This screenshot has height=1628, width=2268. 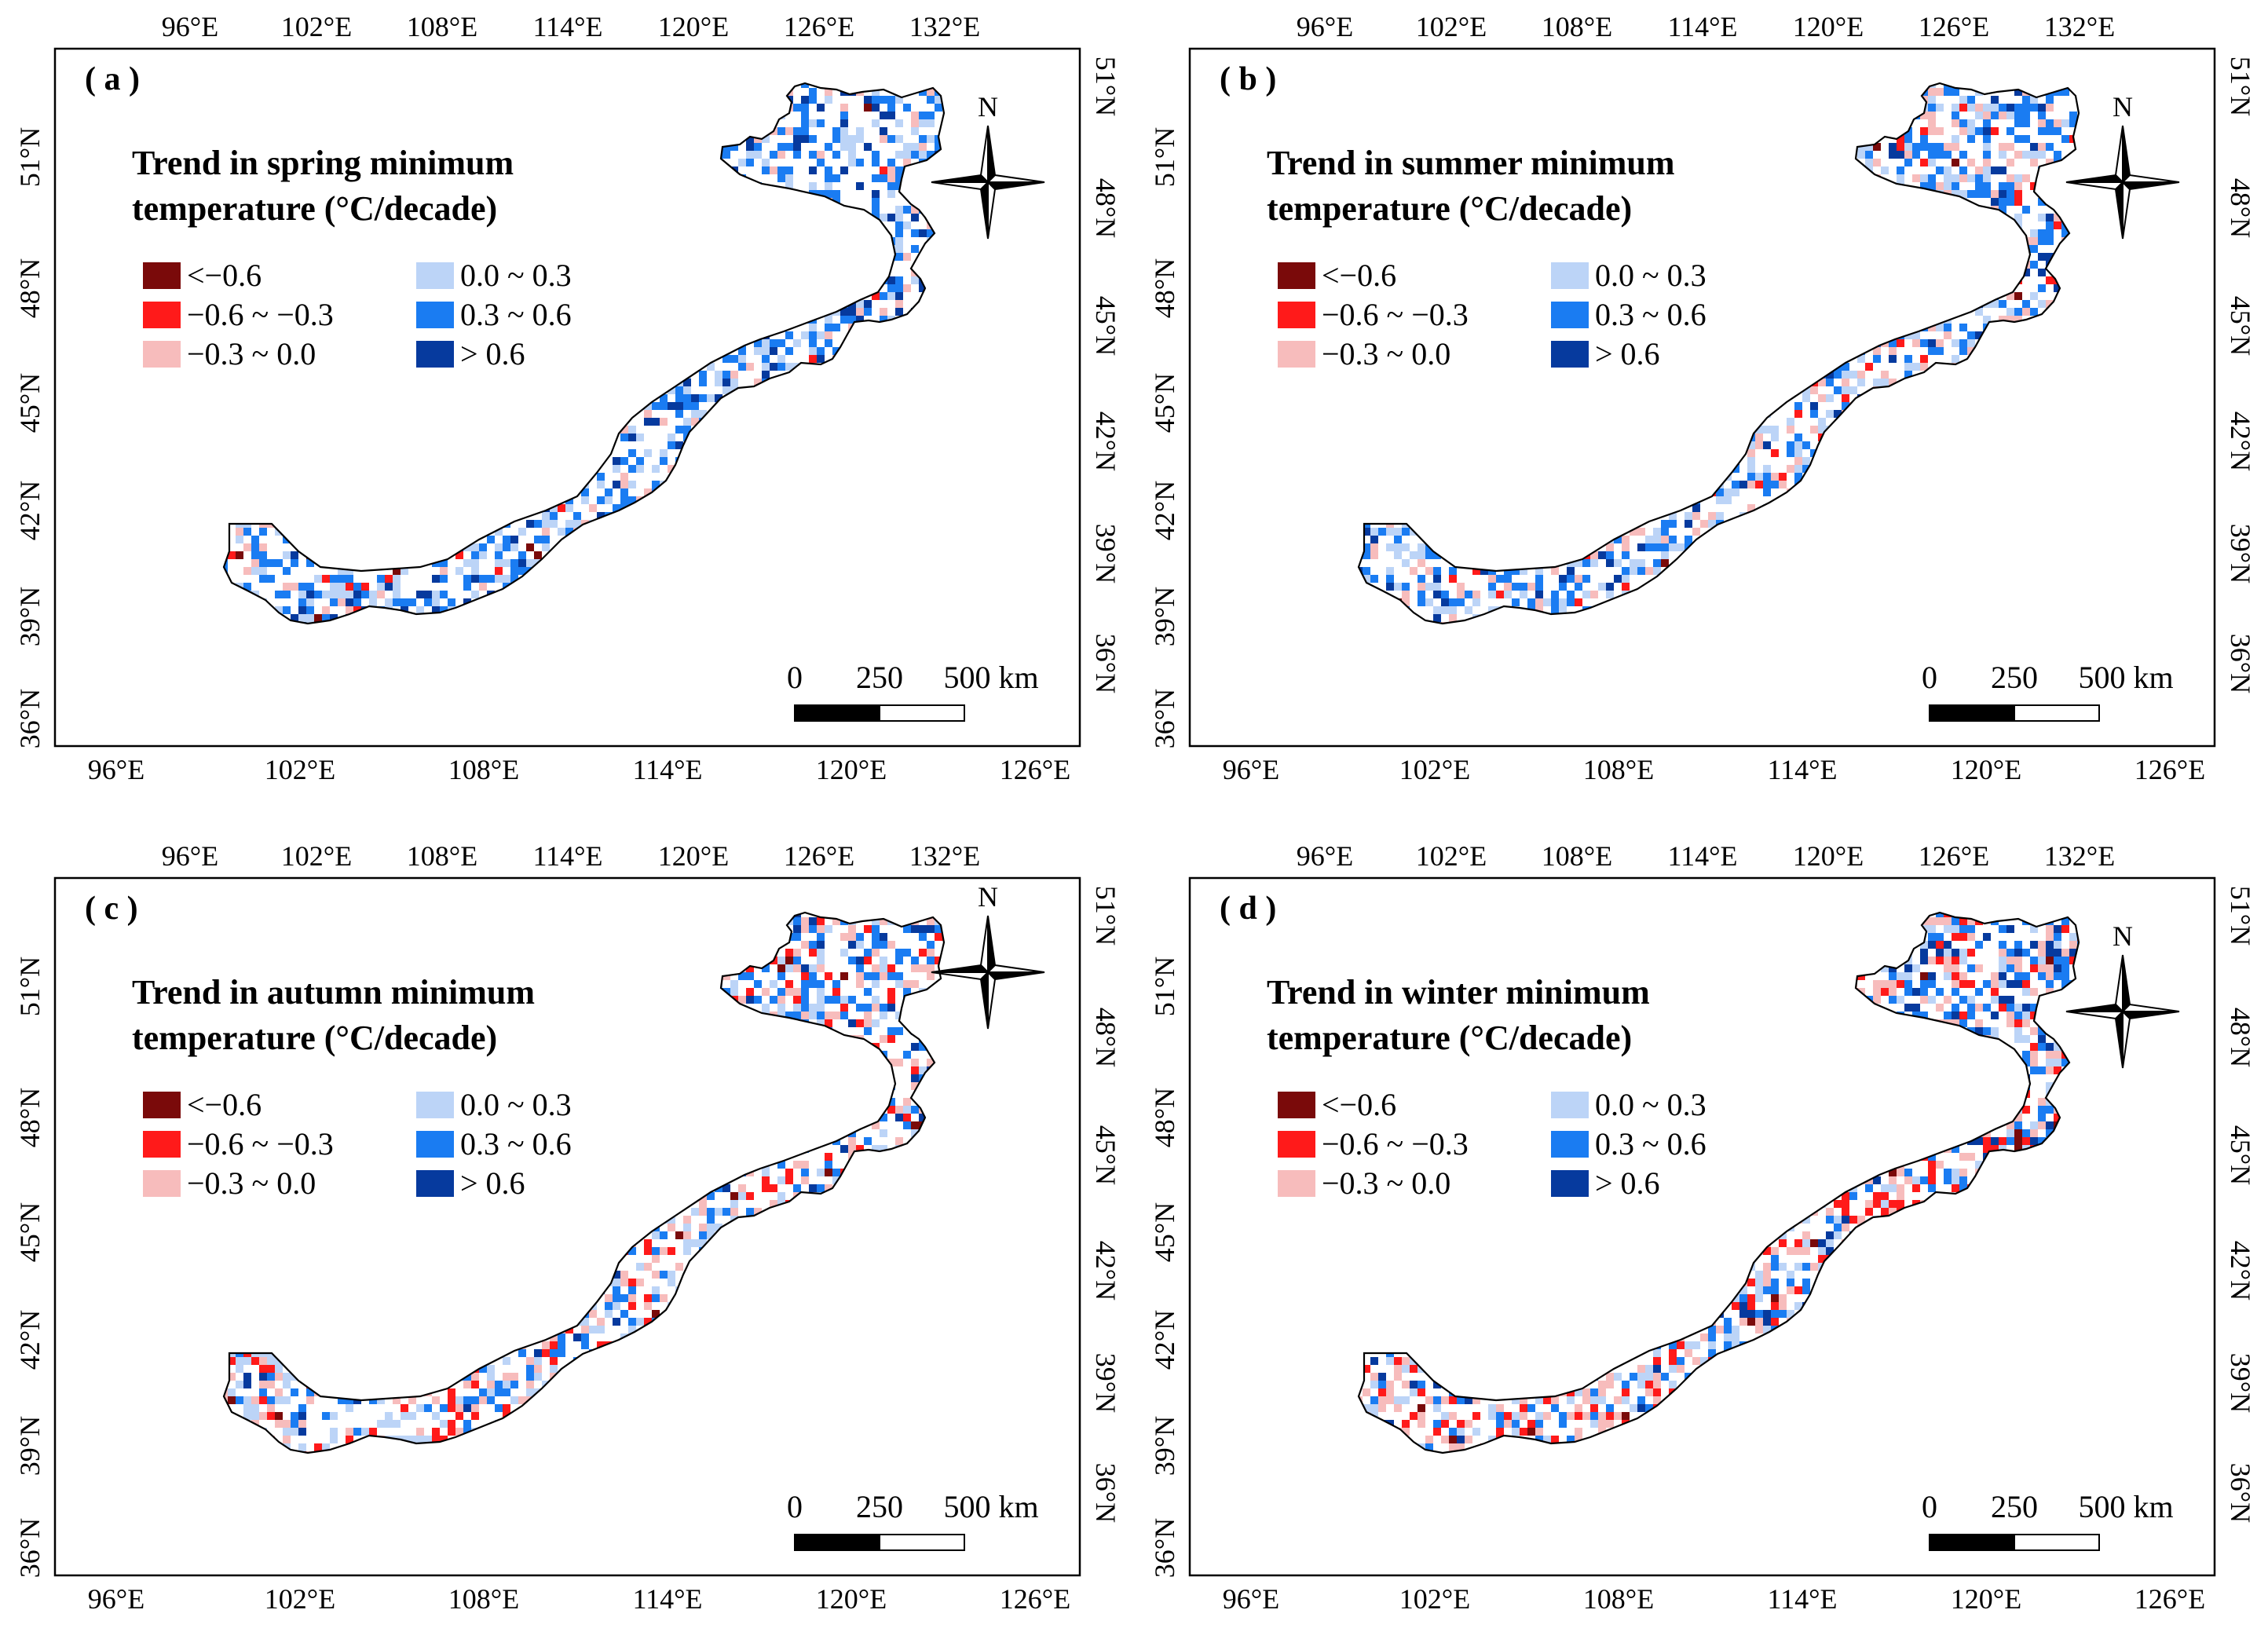 What do you see at coordinates (435, 354) in the screenshot?
I see `legend-swatch` at bounding box center [435, 354].